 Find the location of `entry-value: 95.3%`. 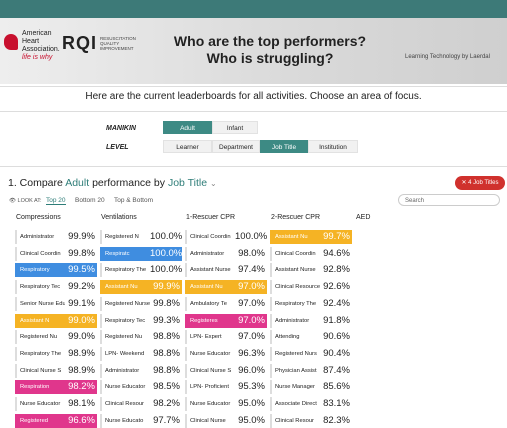

entry-value: 95.3% is located at coordinates (251, 387).